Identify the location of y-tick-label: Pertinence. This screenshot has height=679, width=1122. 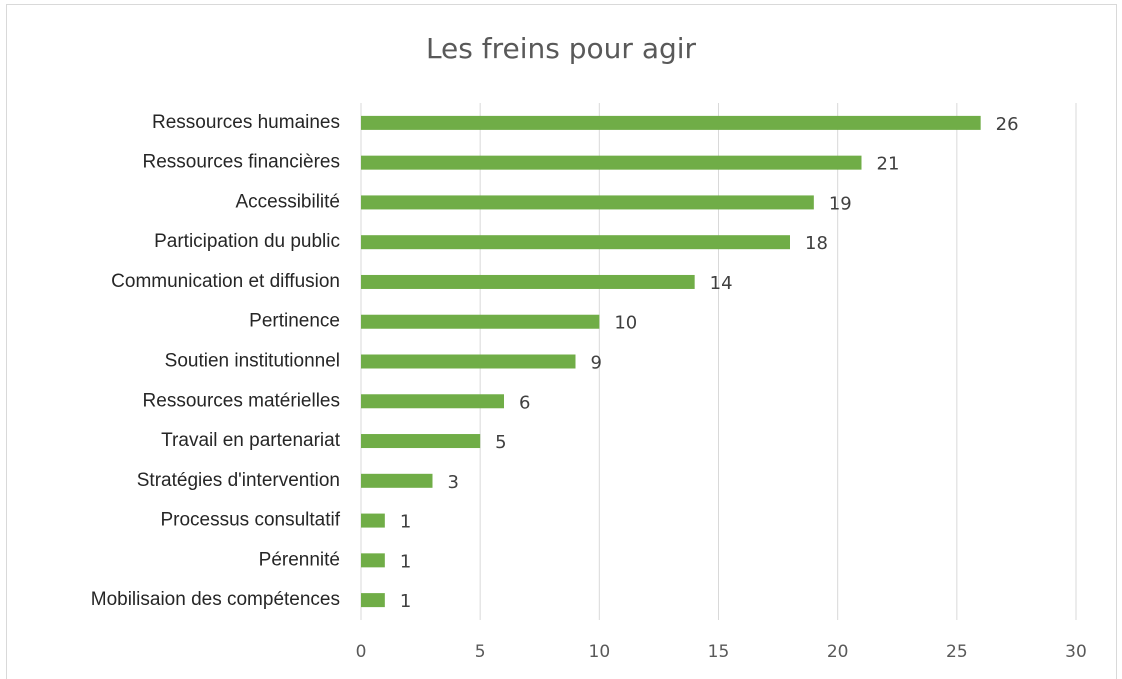
(294, 321).